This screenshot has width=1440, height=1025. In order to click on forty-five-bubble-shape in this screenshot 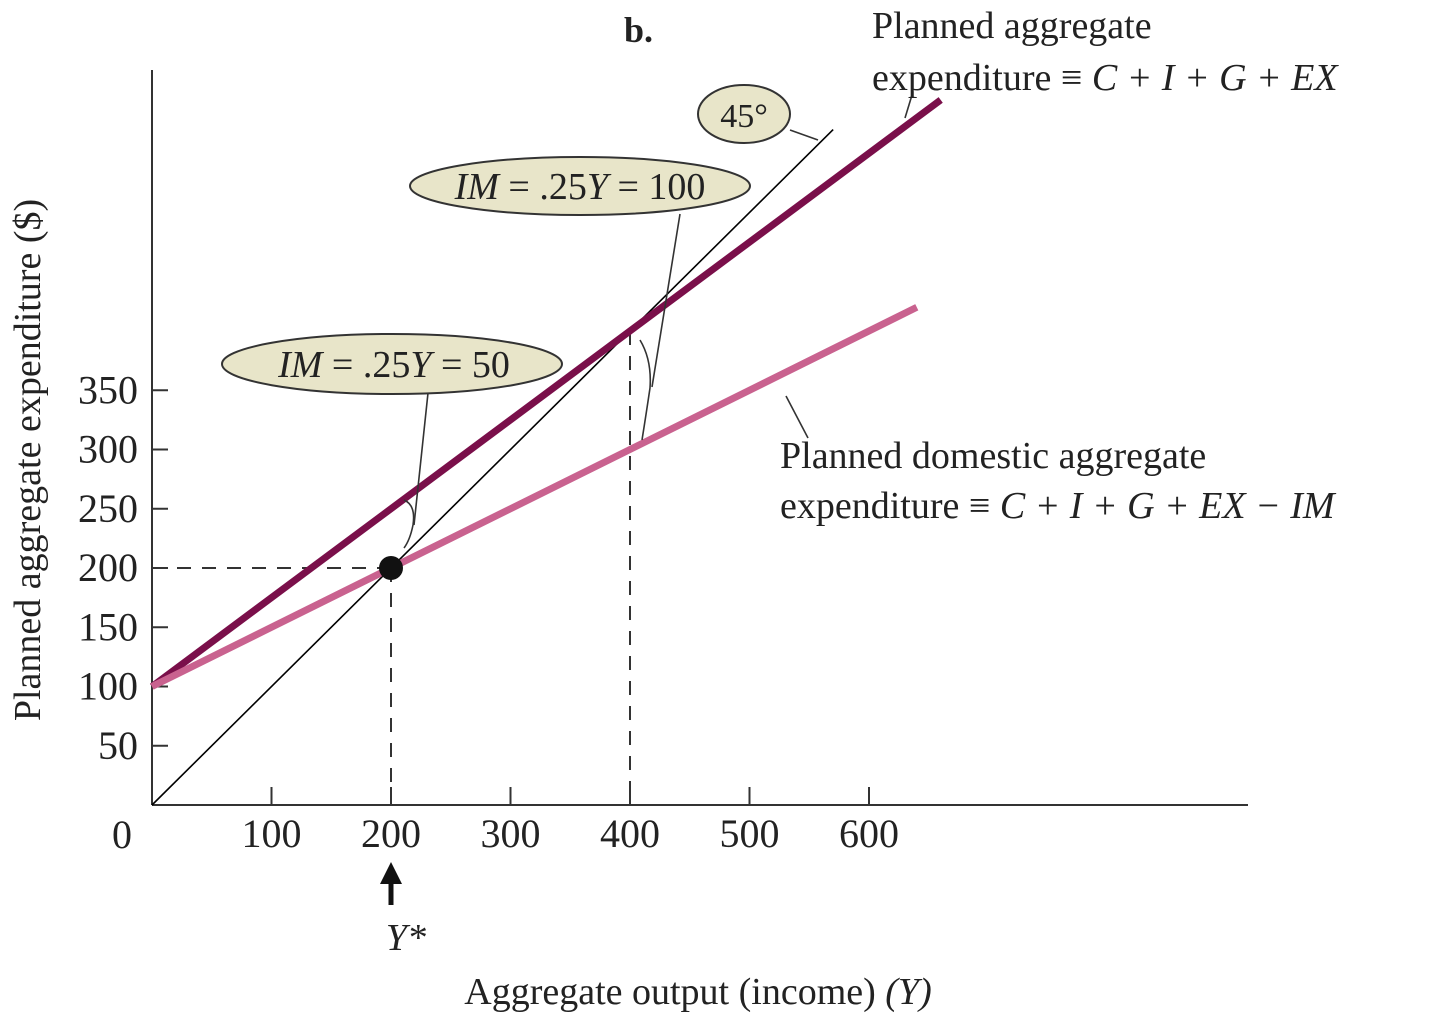, I will do `click(744, 114)`.